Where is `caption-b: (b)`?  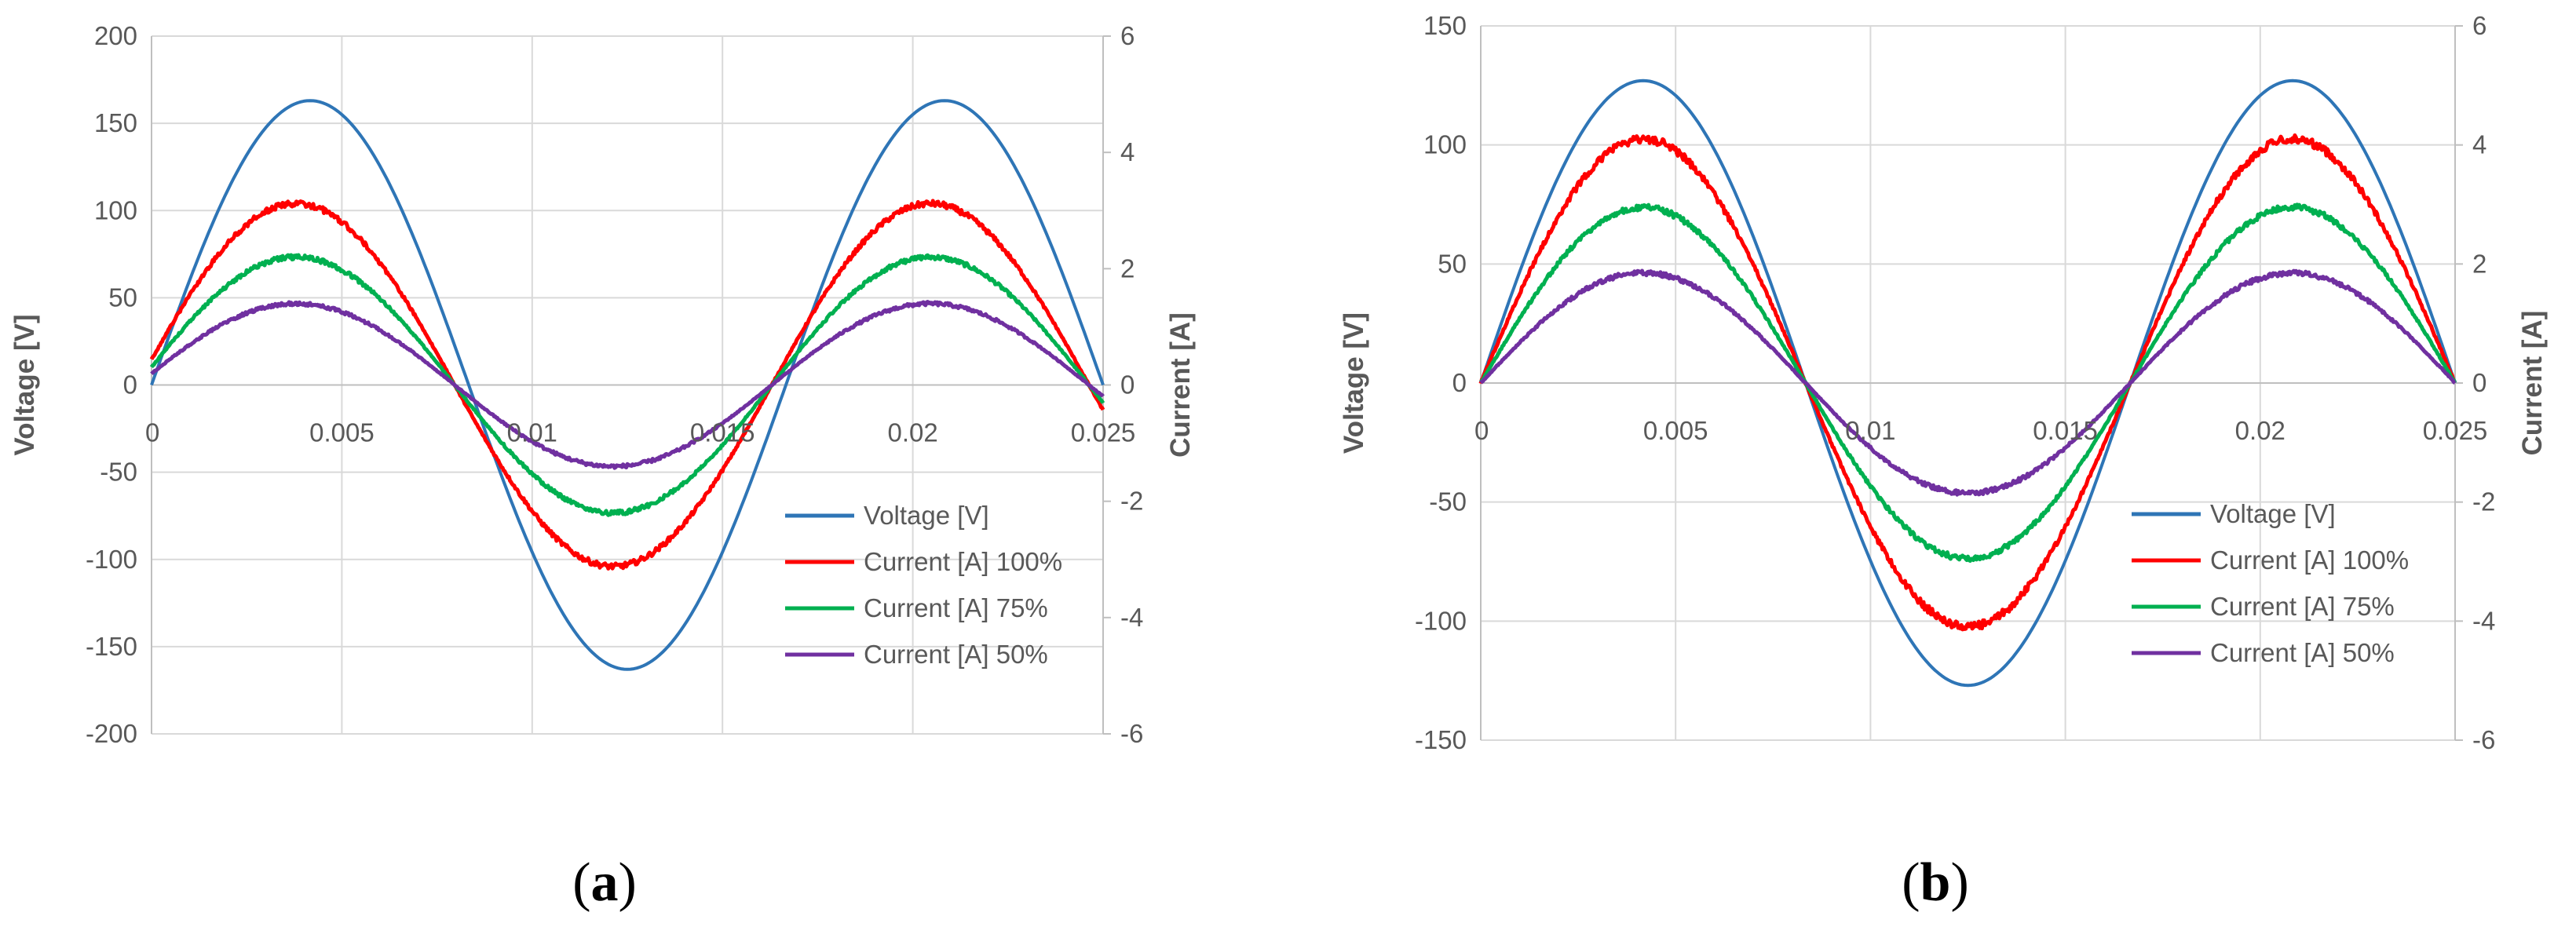
caption-b: (b) is located at coordinates (1935, 882).